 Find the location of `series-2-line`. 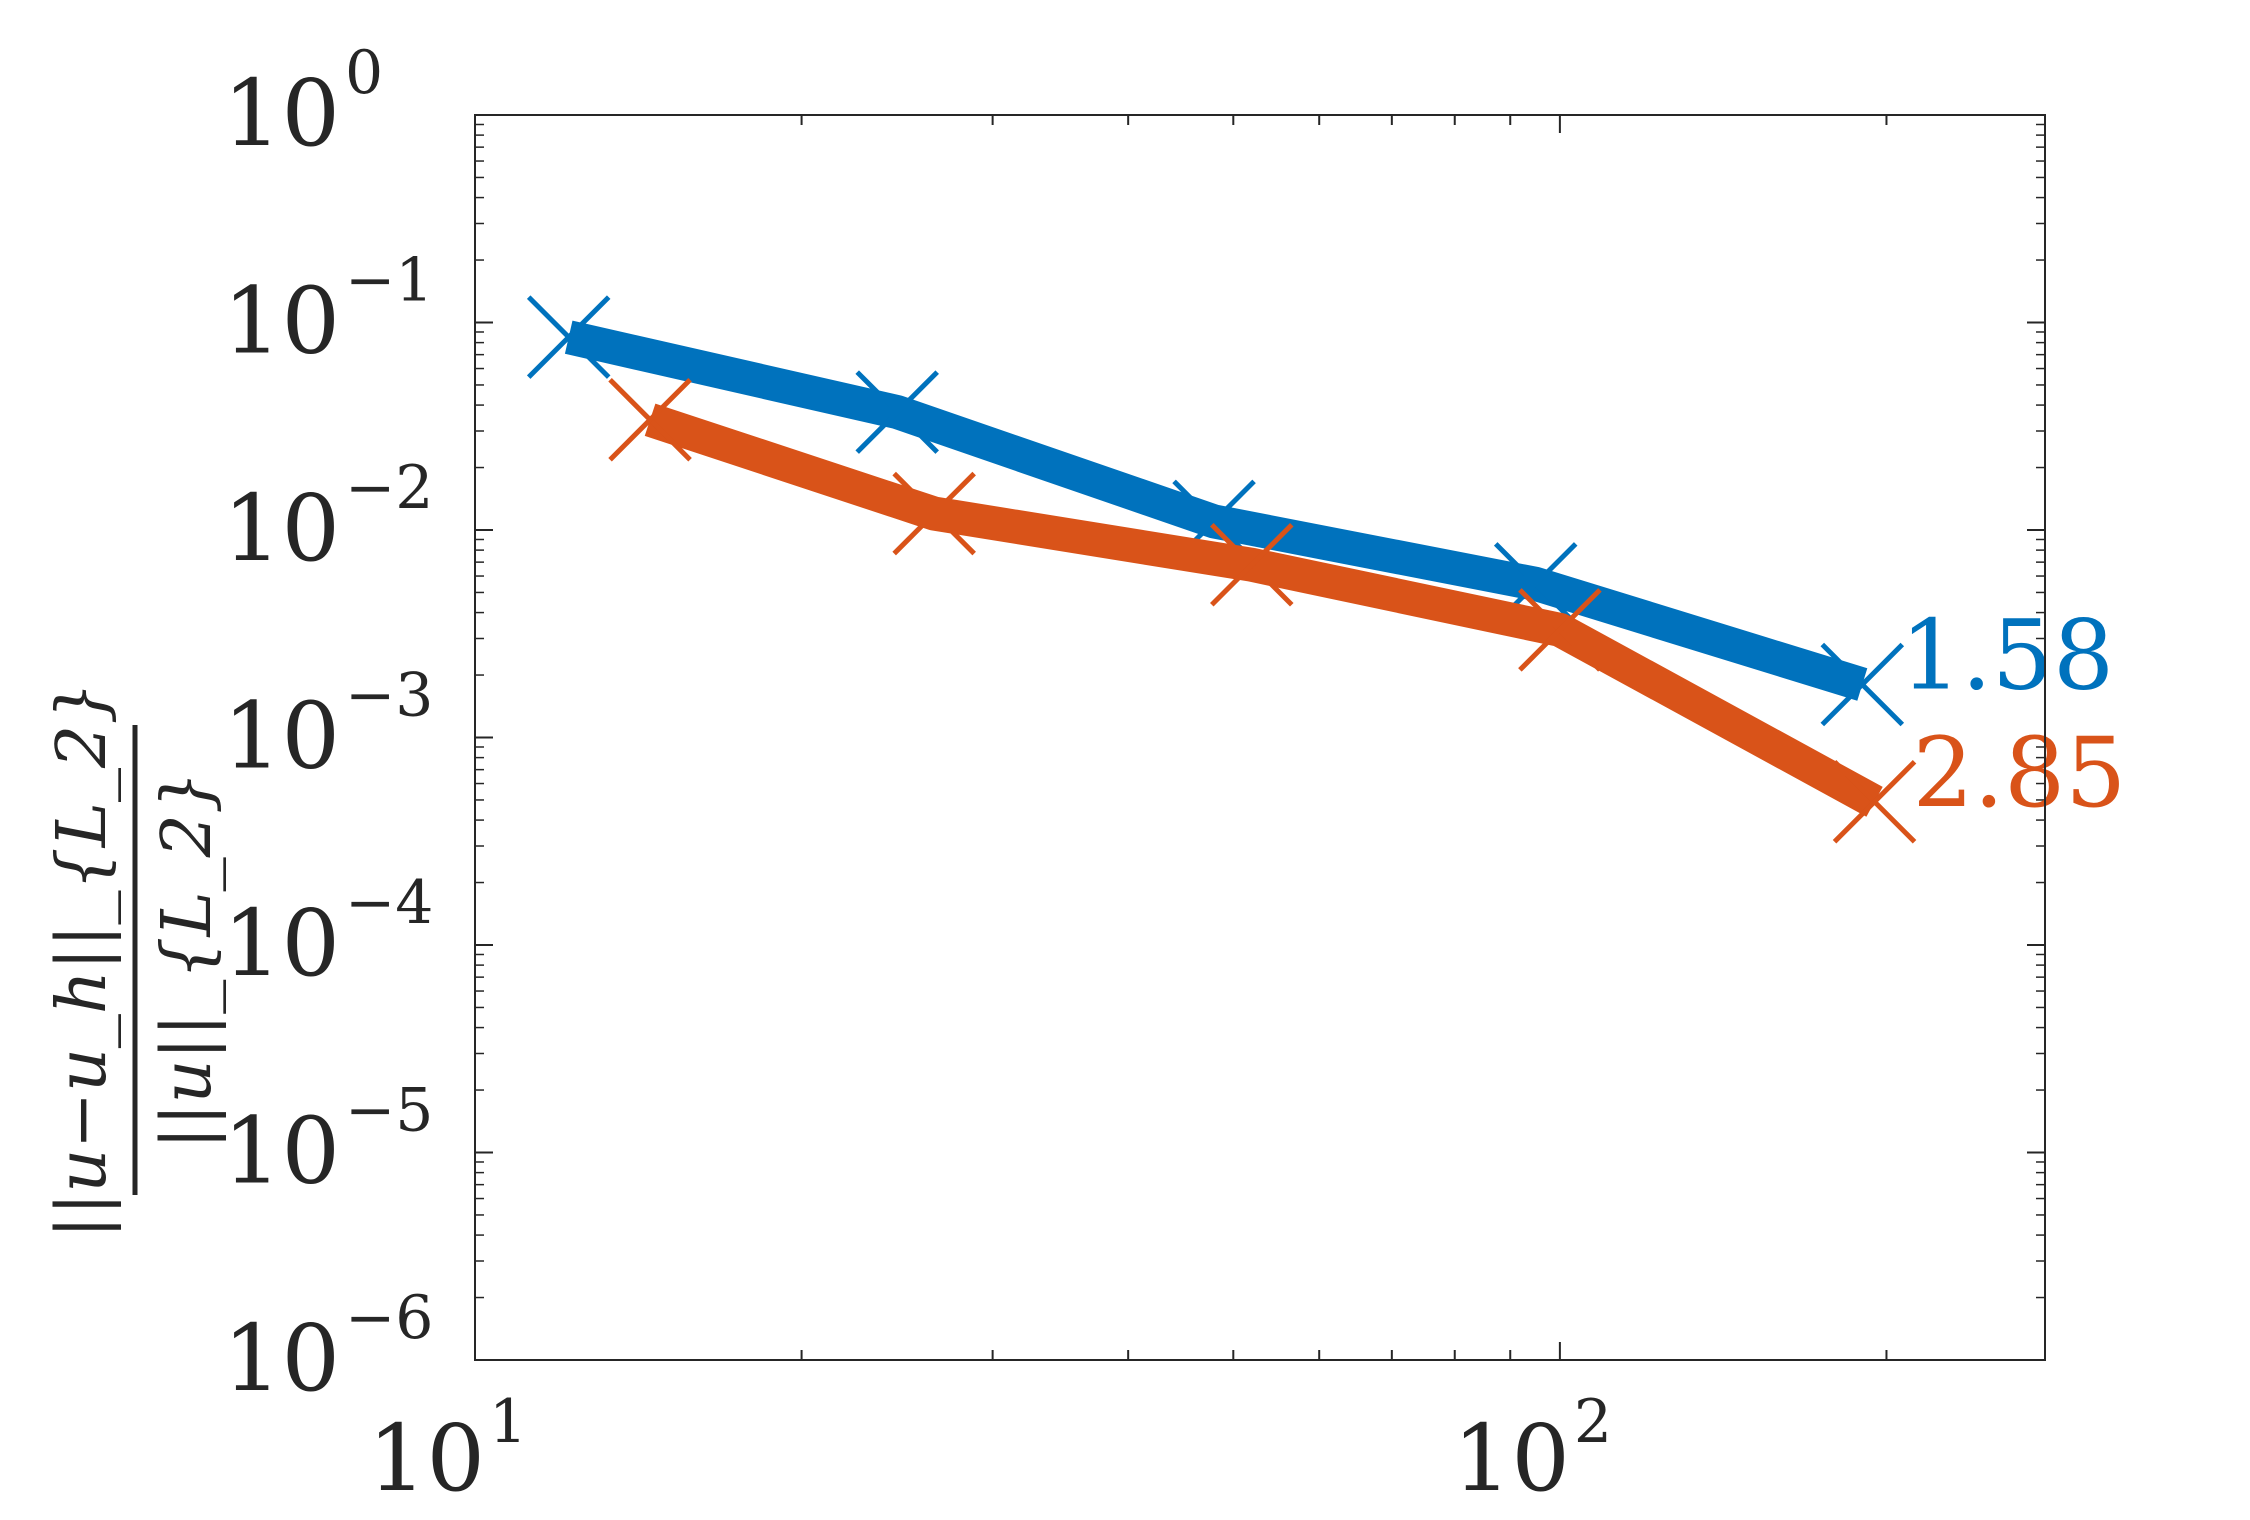

series-2-line is located at coordinates (1263, 610).